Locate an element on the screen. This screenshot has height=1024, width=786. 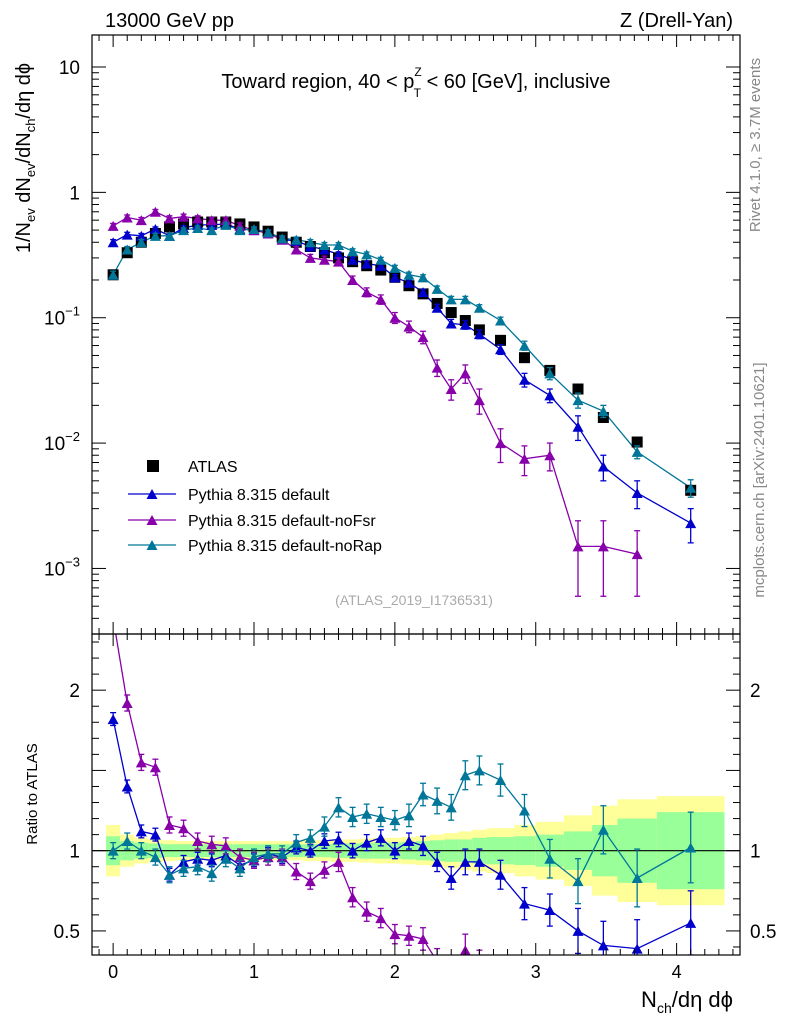
mcplots-label: mcplots.cern.ch [arXiv:2401.10621] is located at coordinates (759, 479).